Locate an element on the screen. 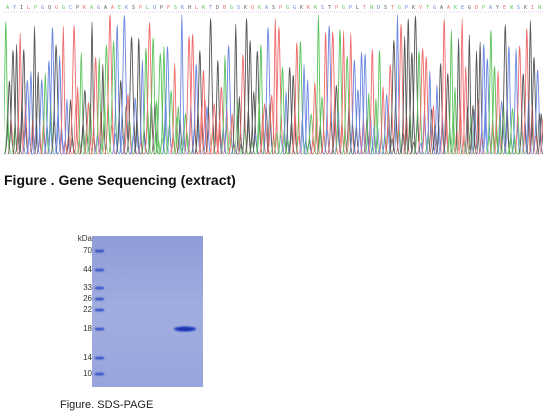 Image resolution: width=547 pixels, height=417 pixels. ladder-label-33: 33 is located at coordinates (87, 287).